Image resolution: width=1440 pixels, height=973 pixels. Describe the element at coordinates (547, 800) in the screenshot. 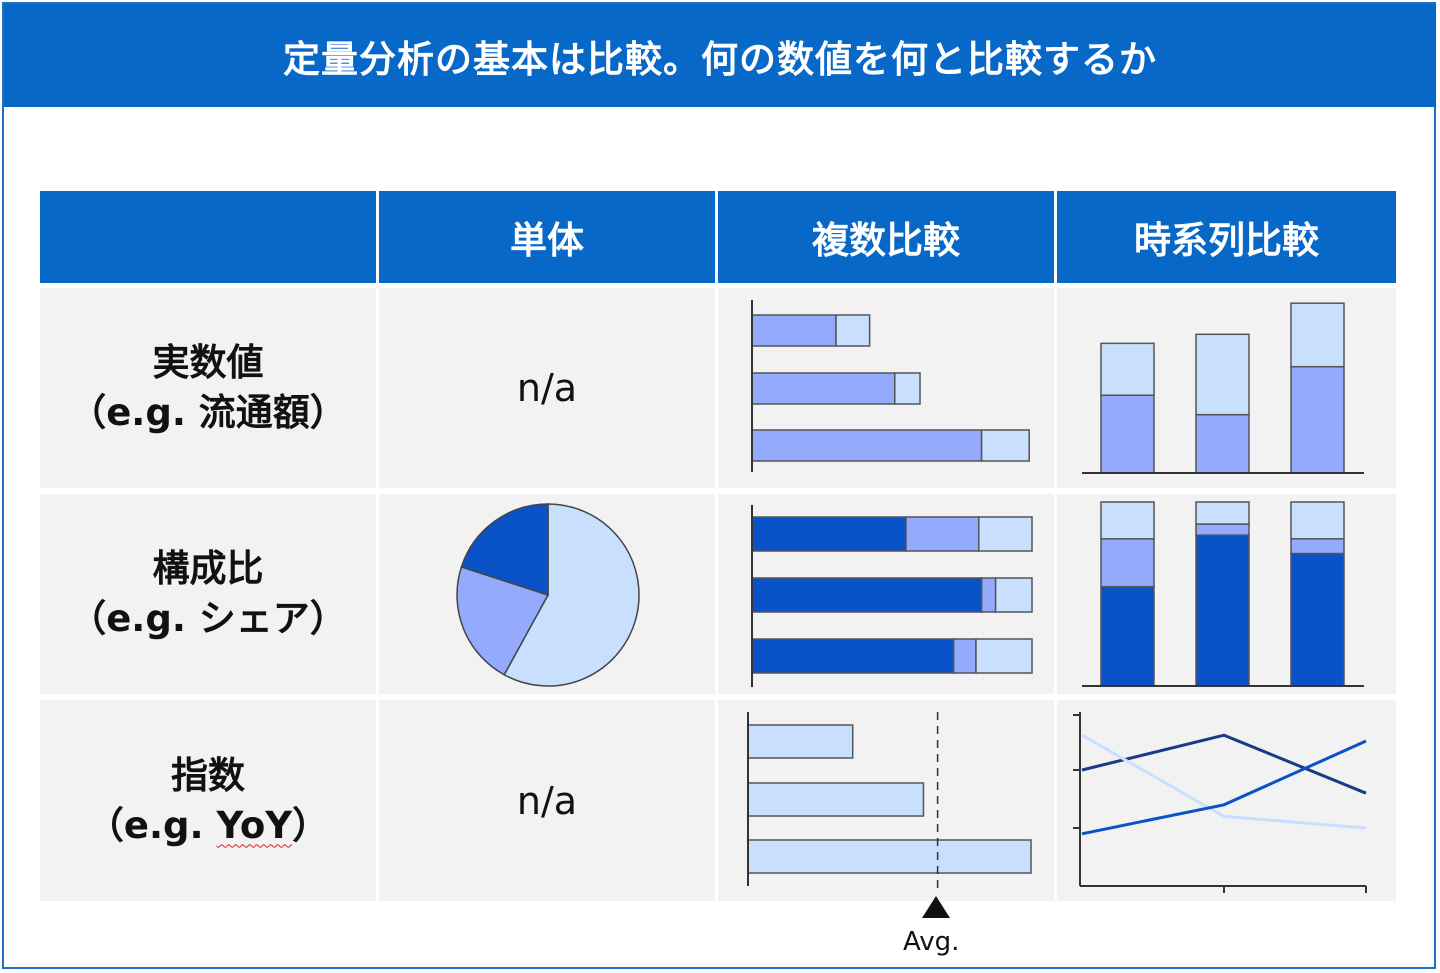

I see `single-index: n/a` at that location.